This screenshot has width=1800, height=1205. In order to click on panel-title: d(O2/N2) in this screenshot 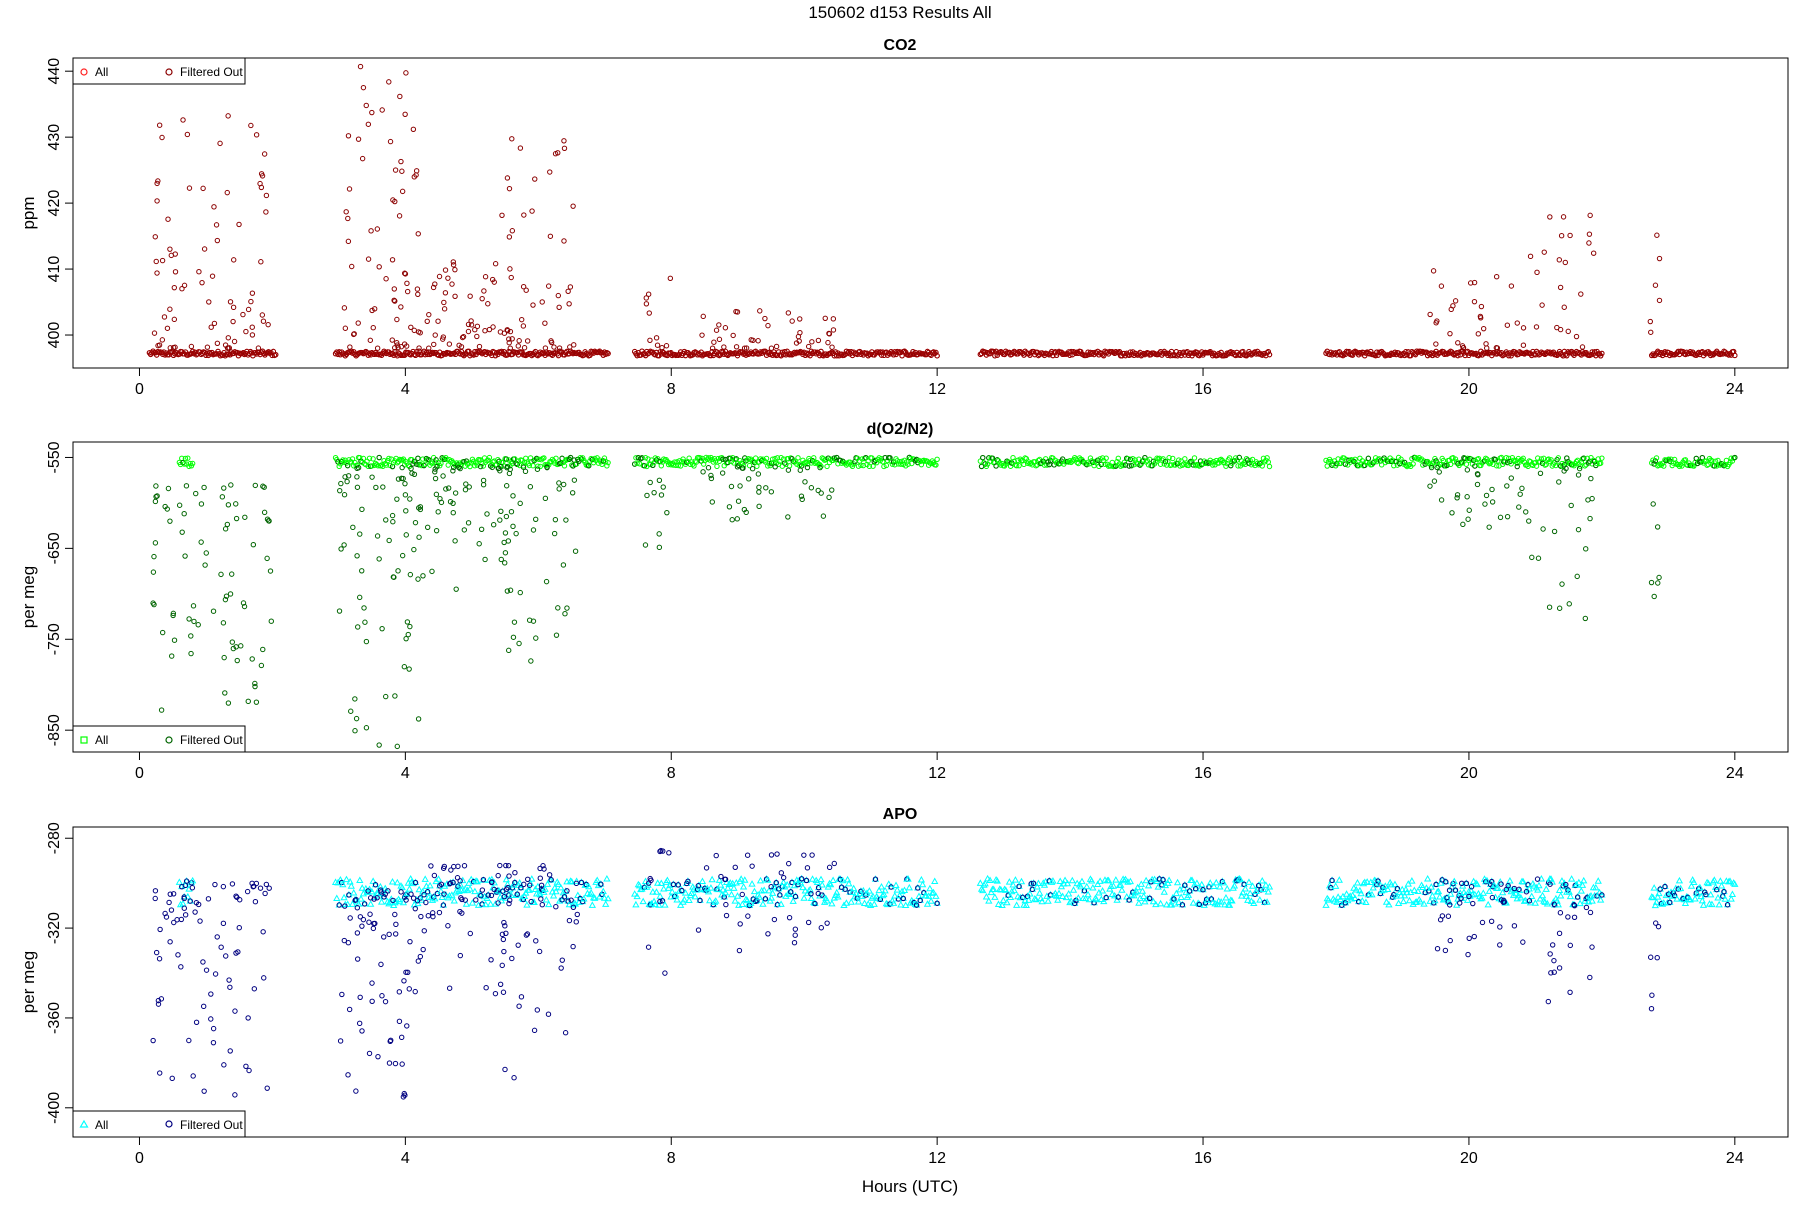, I will do `click(900, 429)`.